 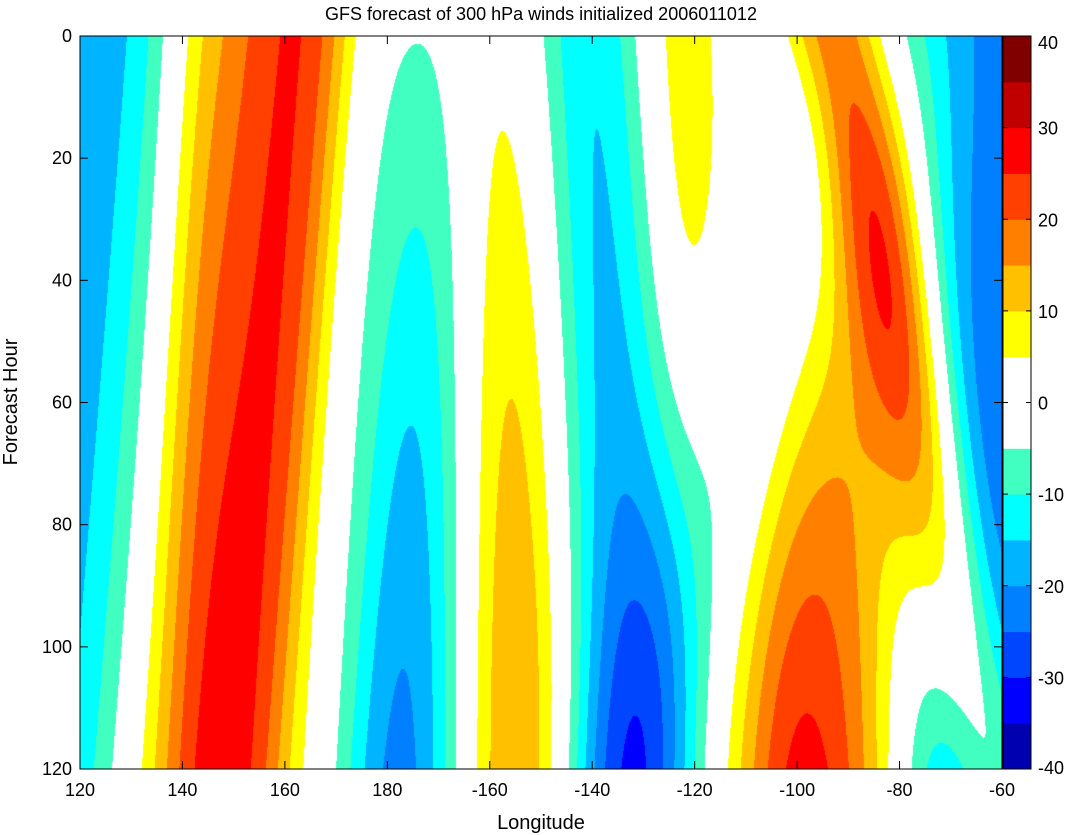 What do you see at coordinates (1051, 495) in the screenshot?
I see `colorbar-tick-label: -10` at bounding box center [1051, 495].